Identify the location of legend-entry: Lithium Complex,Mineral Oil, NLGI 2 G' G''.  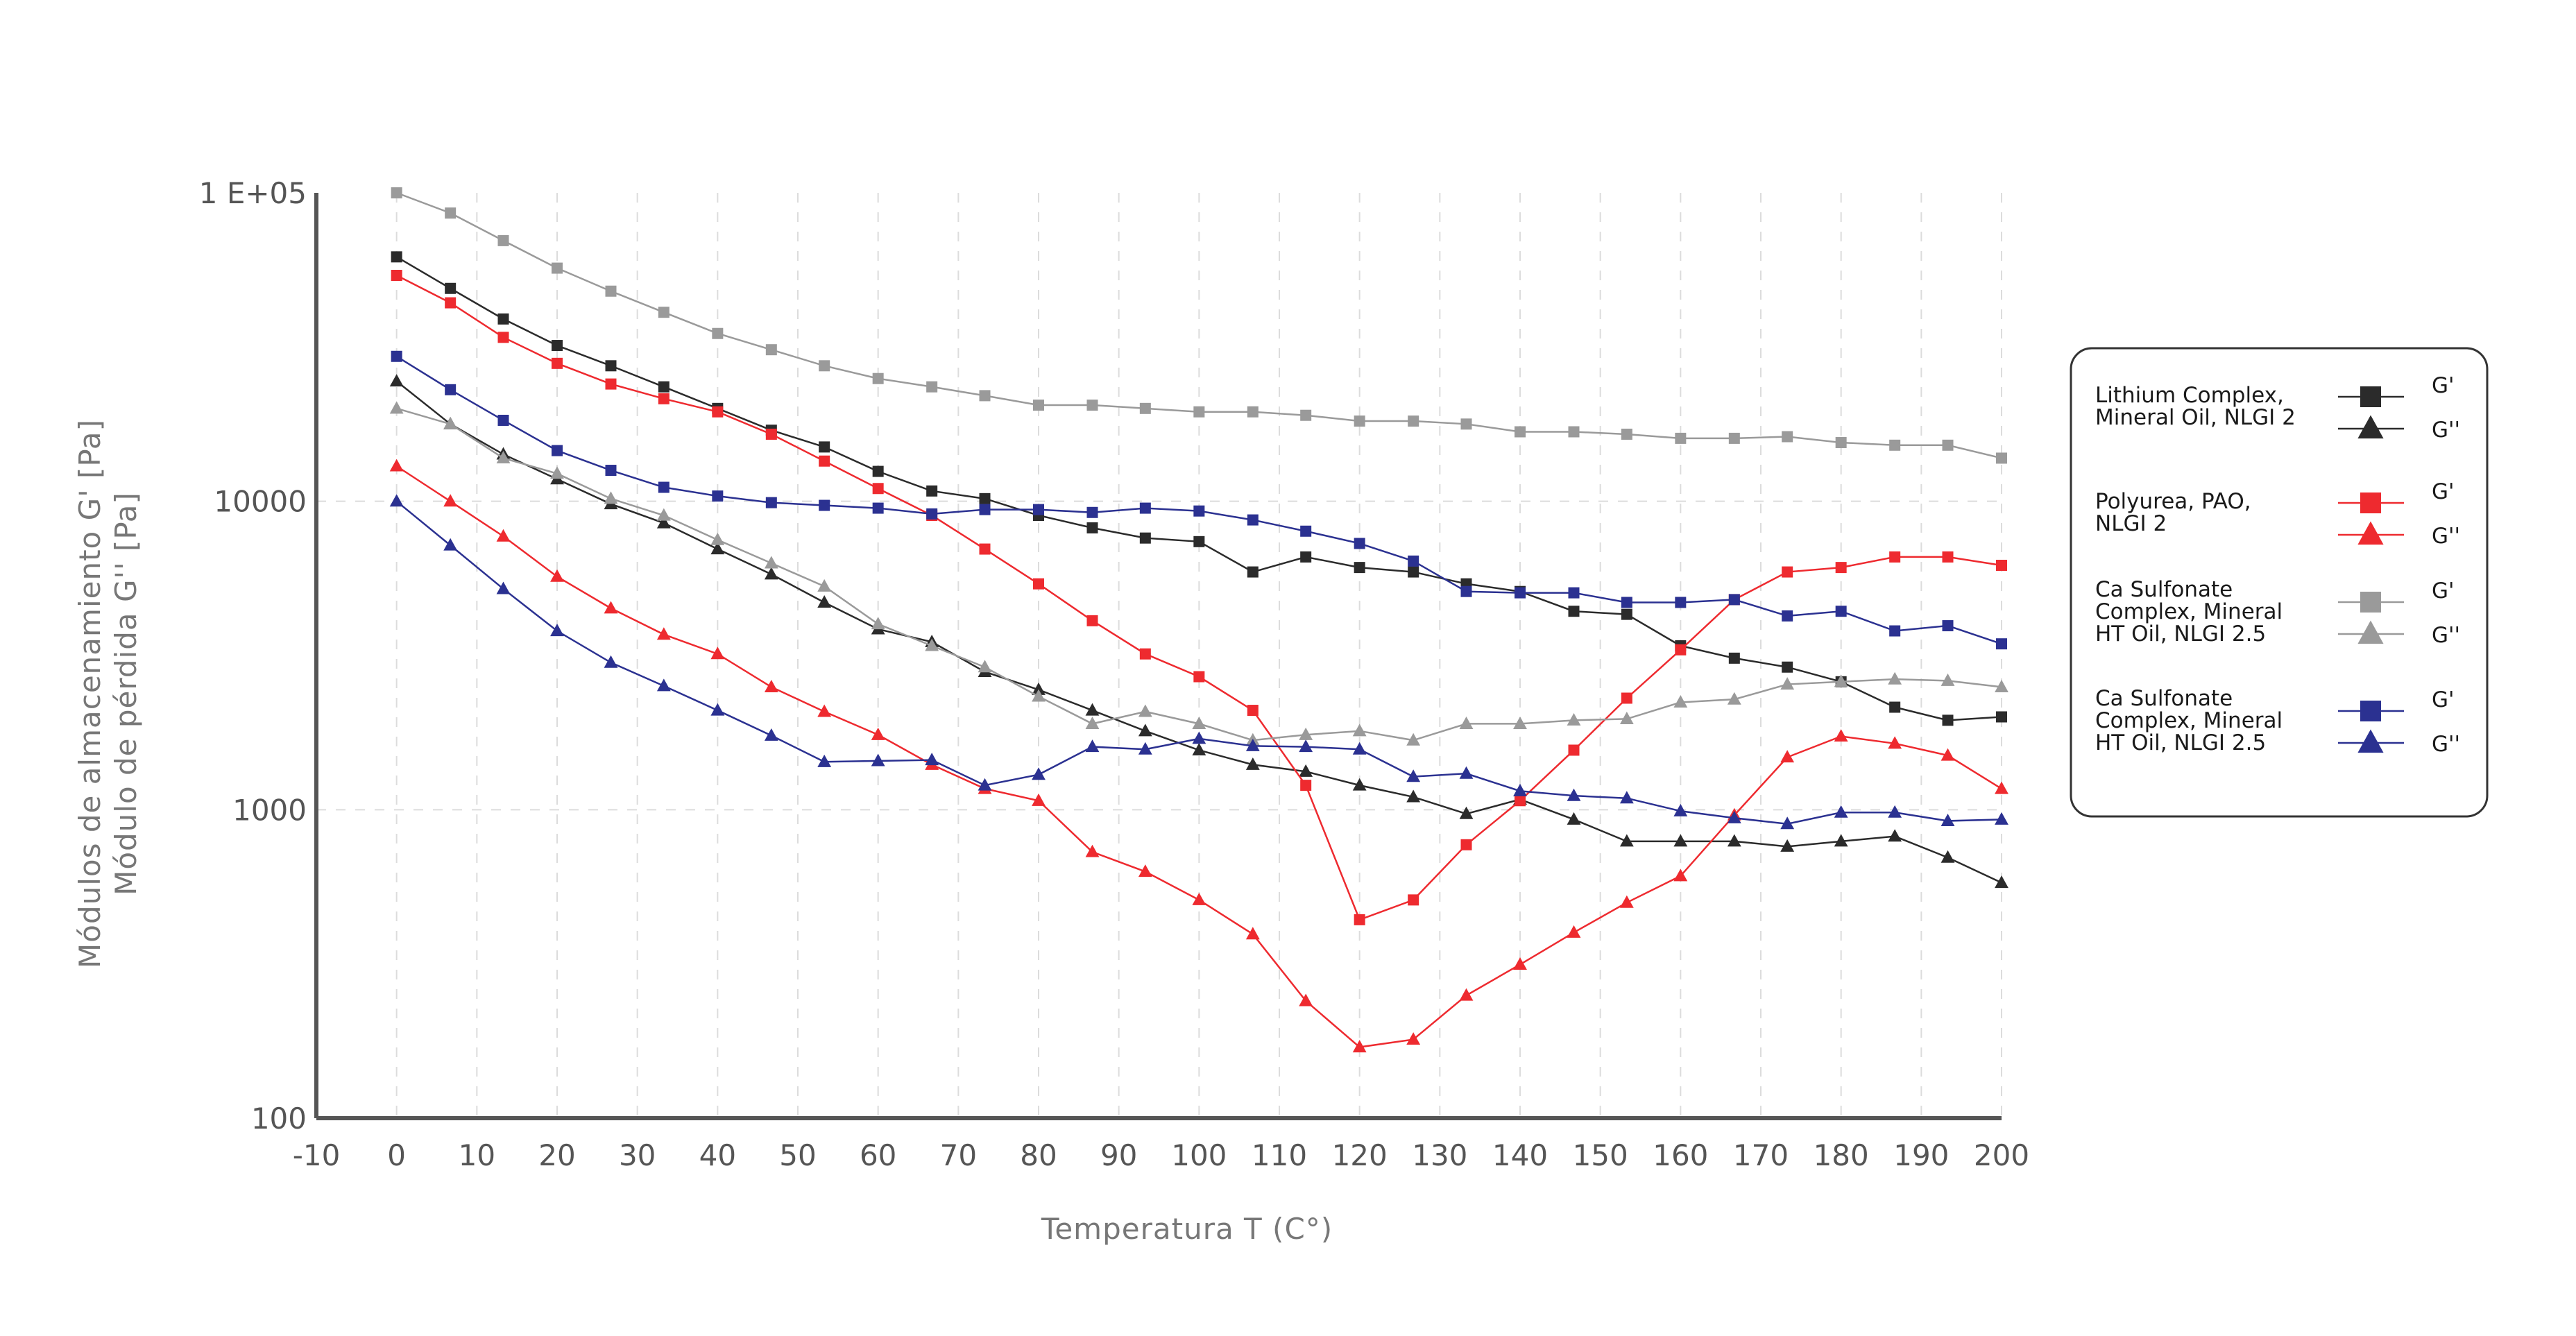
(2277, 408).